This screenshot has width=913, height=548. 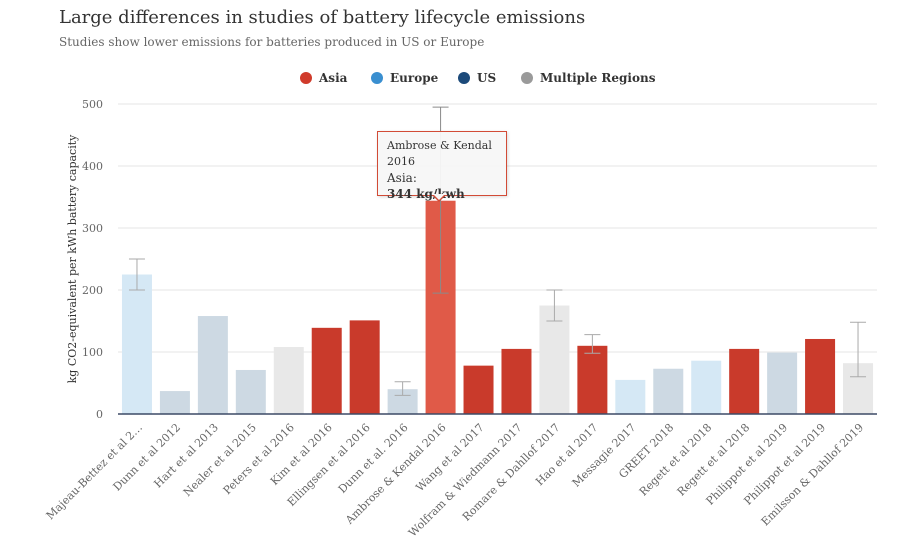 I want to click on x-tick-label: Hart et al 2013, so click(x=186, y=456).